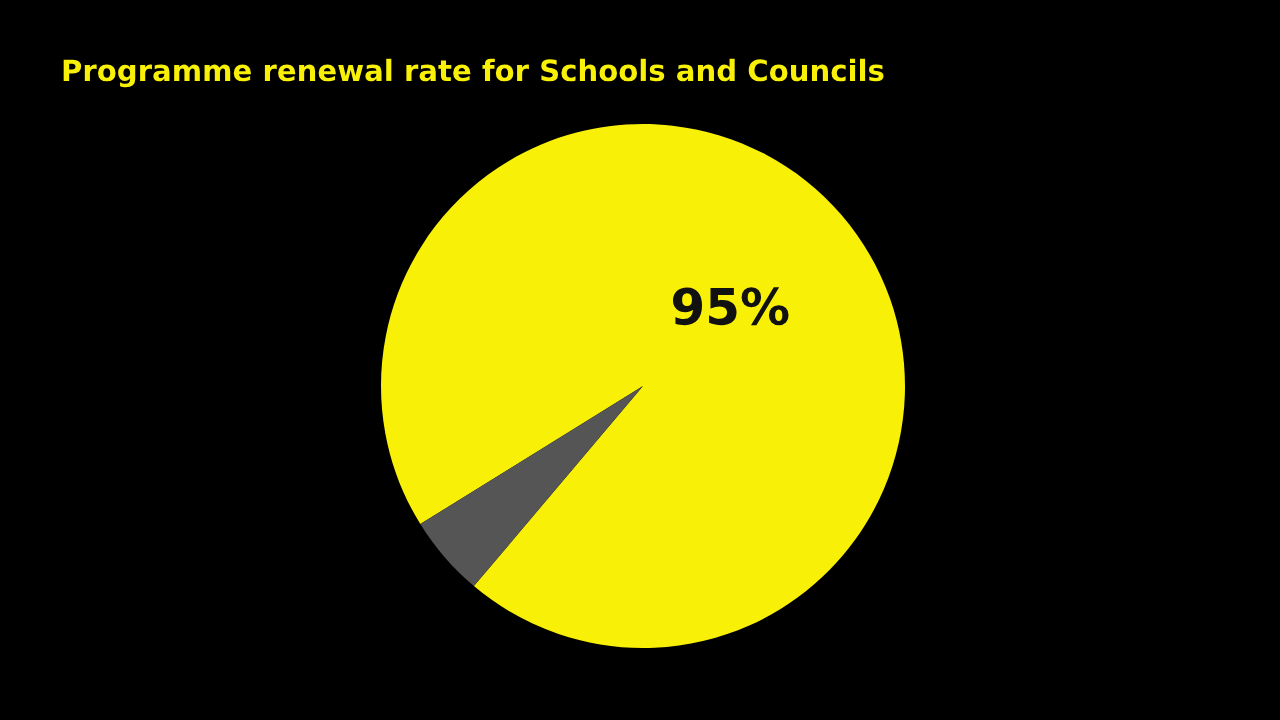  What do you see at coordinates (473, 73) in the screenshot?
I see `chart-title: Programme renewal rate for Schools and Councils` at bounding box center [473, 73].